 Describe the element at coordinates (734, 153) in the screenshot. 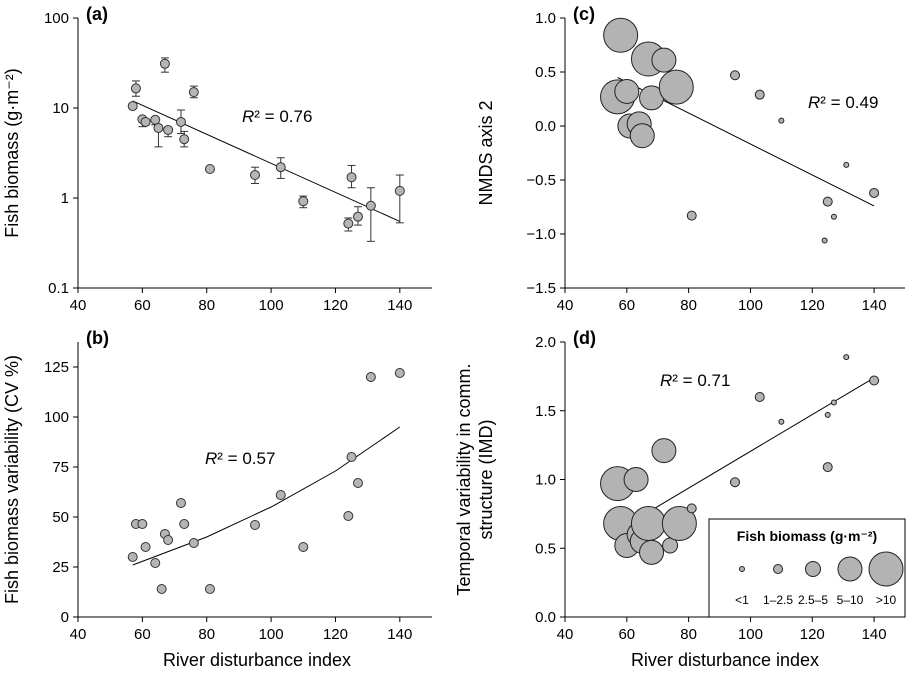

I see `axes-frame` at that location.